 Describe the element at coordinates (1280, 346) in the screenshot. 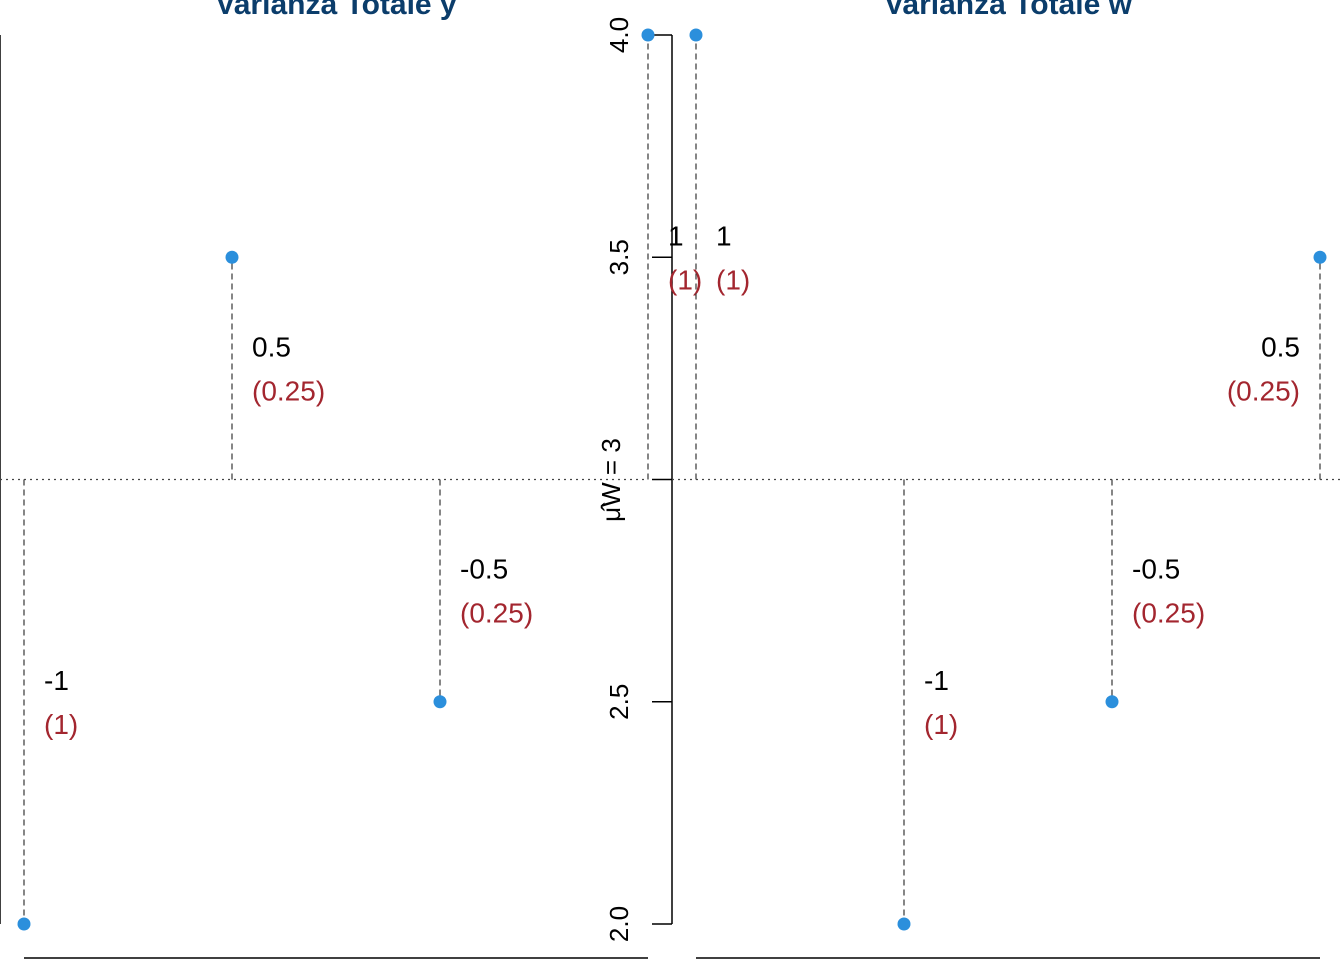

I see `right-deviation-label: 0.5` at that location.